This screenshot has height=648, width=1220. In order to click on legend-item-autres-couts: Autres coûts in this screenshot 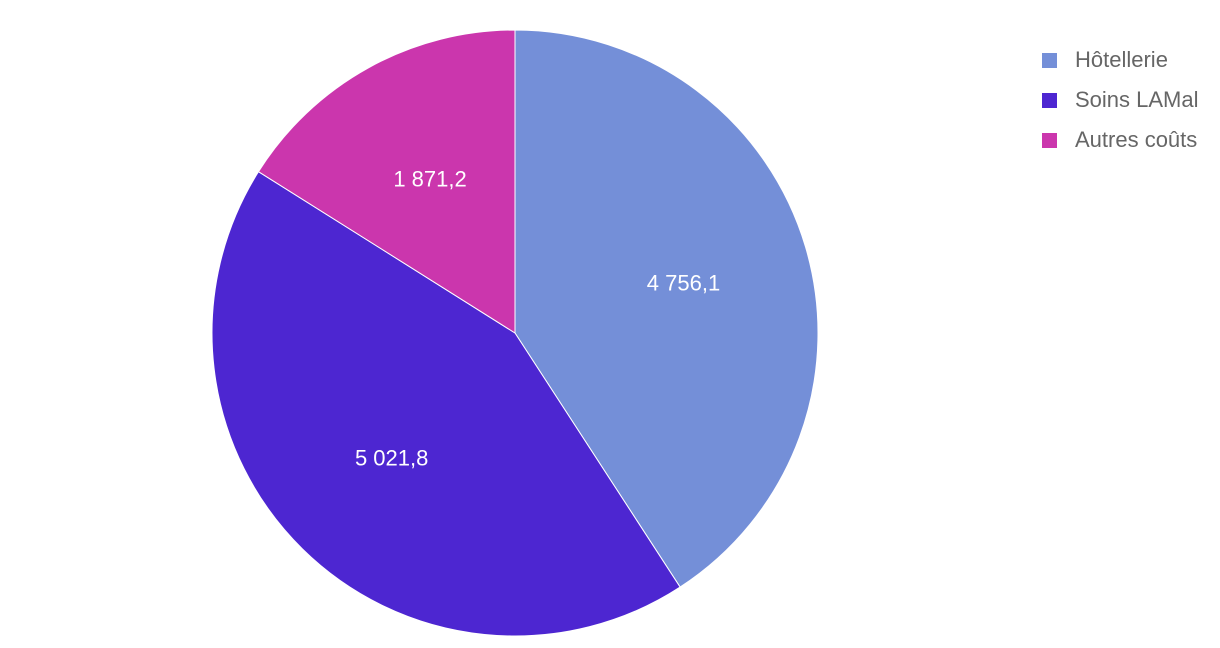, I will do `click(1120, 140)`.